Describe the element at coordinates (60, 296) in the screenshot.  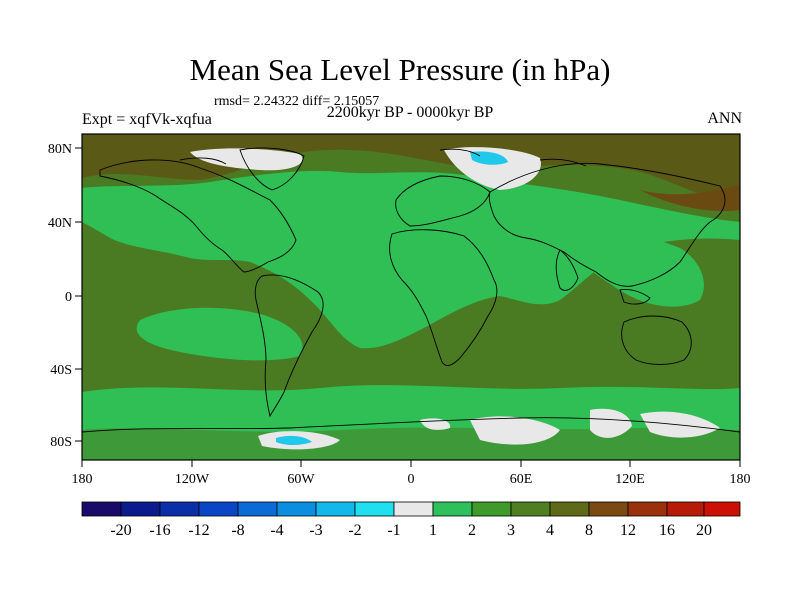
I see `lat-labels: 80N 40N 0 40S 80S` at that location.